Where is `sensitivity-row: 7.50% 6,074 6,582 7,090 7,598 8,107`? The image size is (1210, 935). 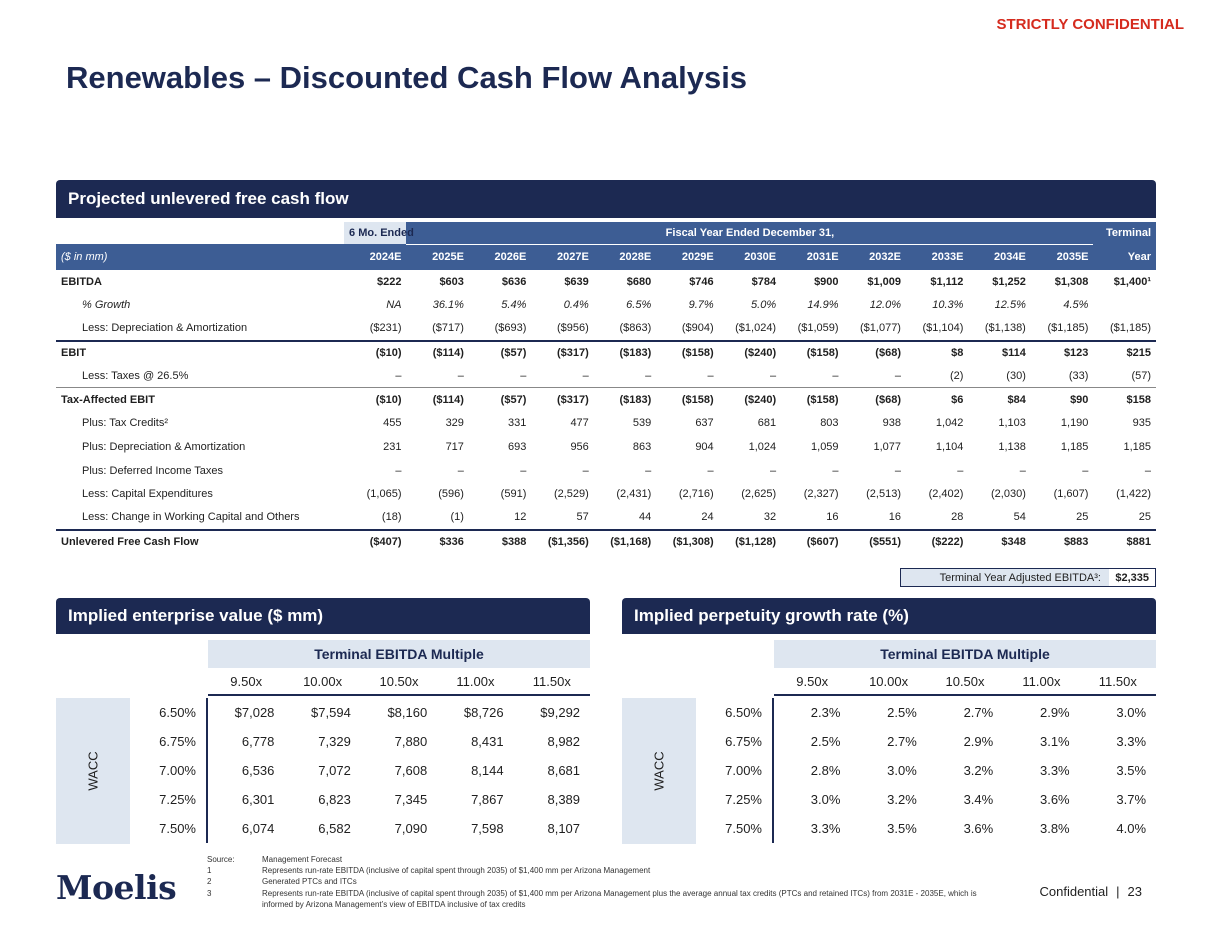 sensitivity-row: 7.50% 6,074 6,582 7,090 7,598 8,107 is located at coordinates (360, 828).